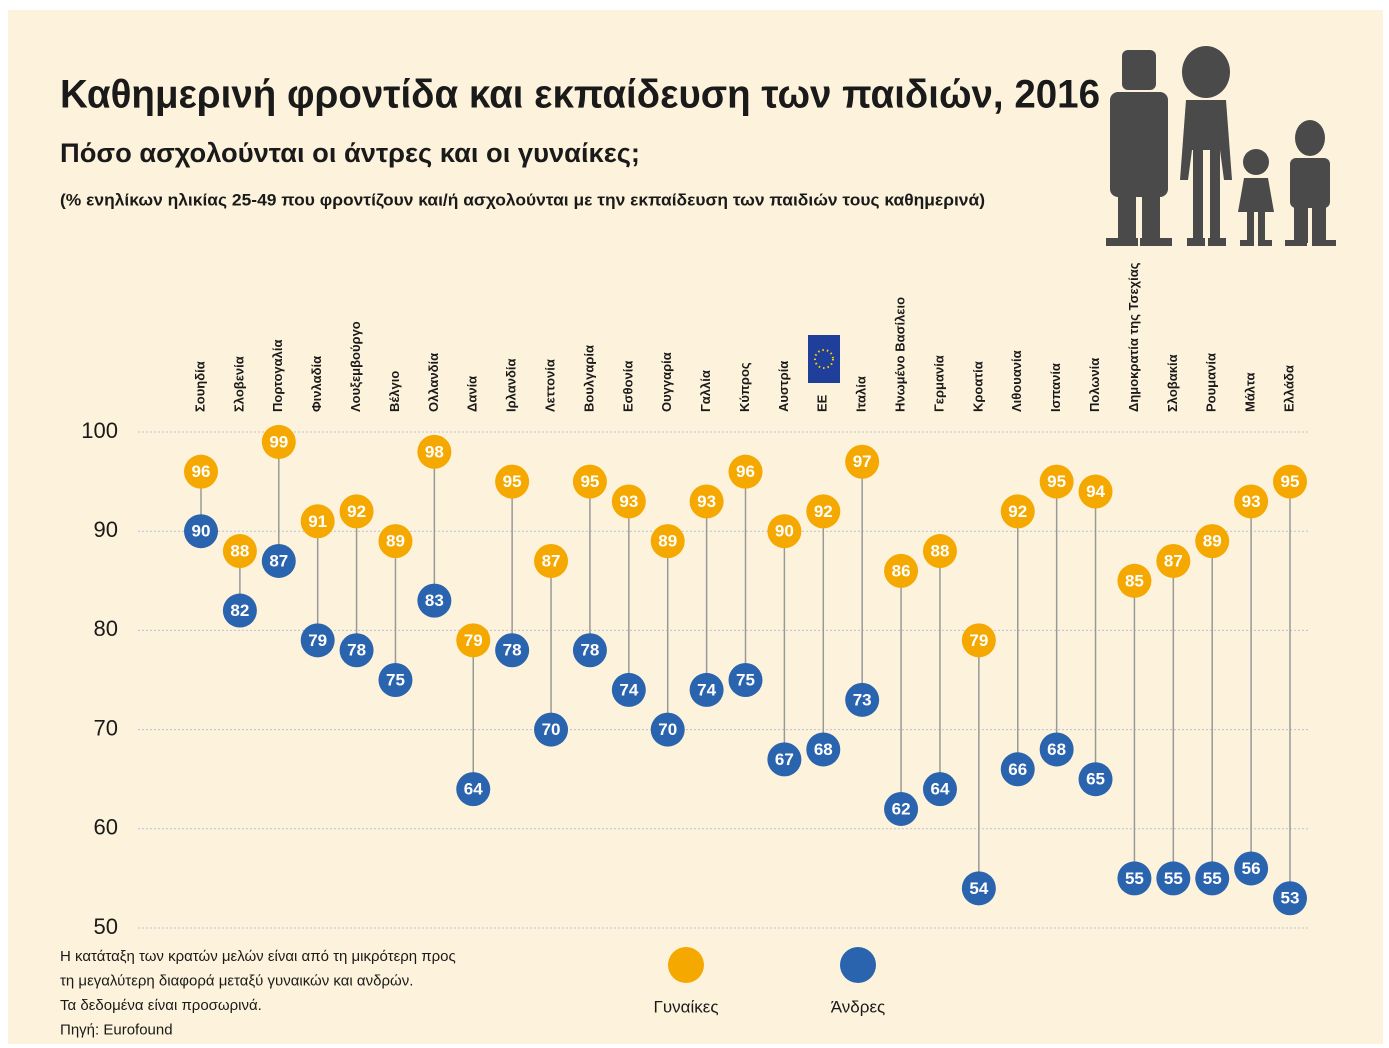  Describe the element at coordinates (1095, 779) in the screenshot. I see `value-label: 65` at that location.